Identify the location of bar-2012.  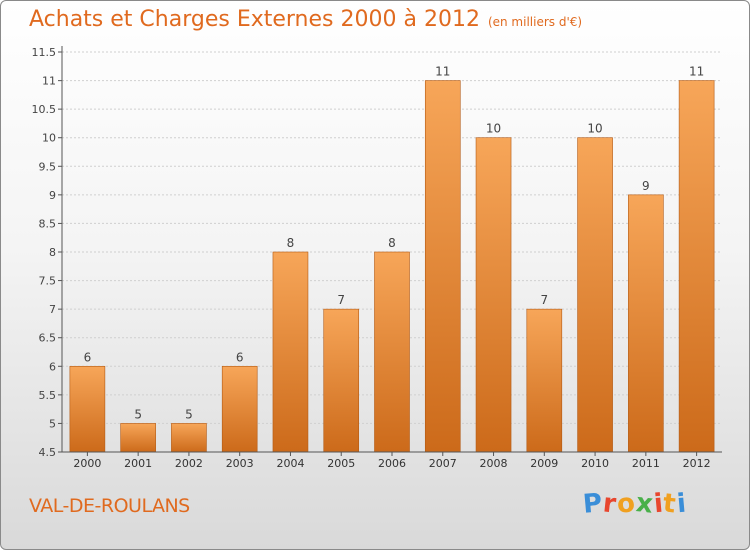
(696, 266).